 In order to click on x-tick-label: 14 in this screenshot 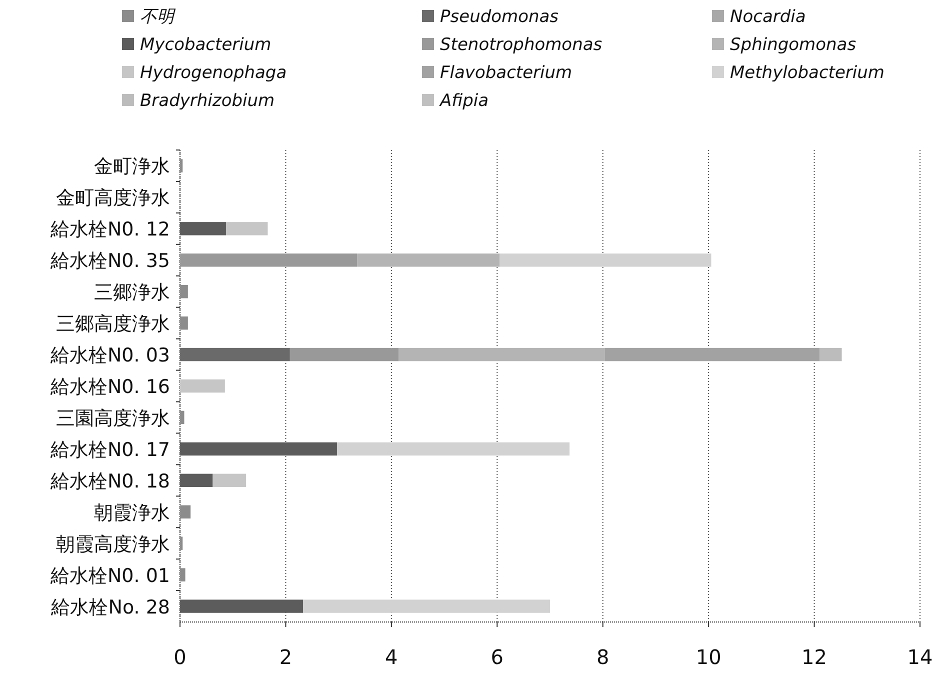, I will do `click(920, 657)`.